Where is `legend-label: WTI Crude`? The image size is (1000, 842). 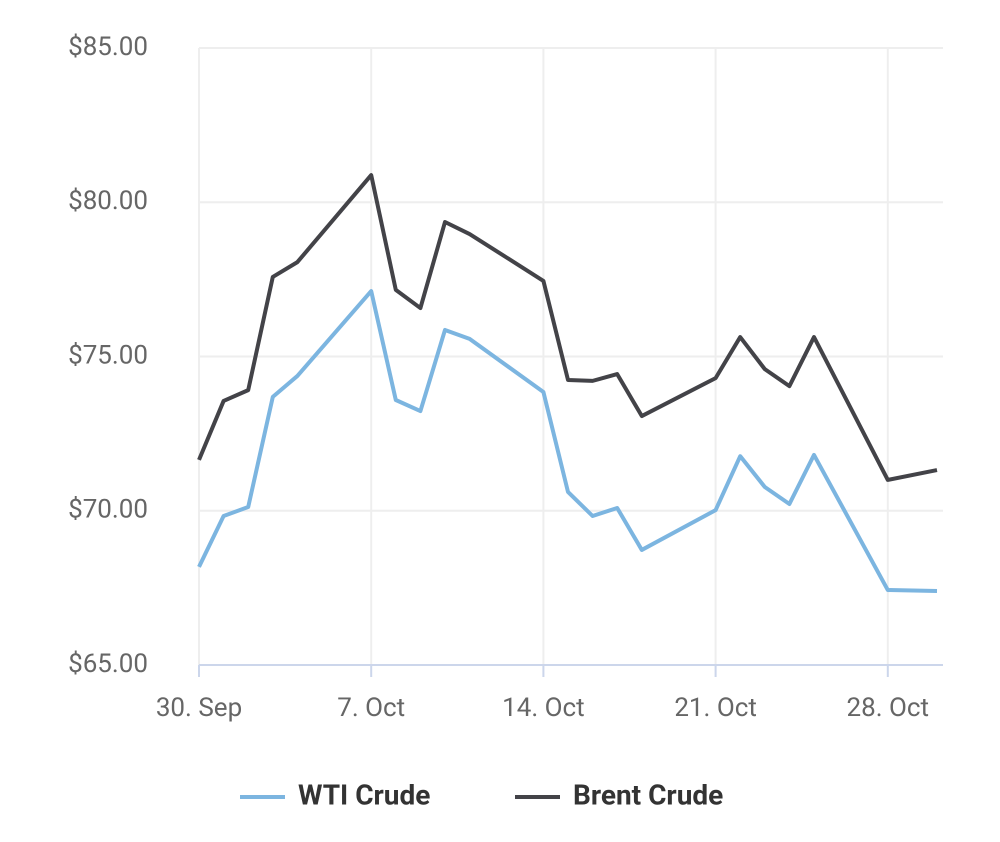 legend-label: WTI Crude is located at coordinates (364, 794).